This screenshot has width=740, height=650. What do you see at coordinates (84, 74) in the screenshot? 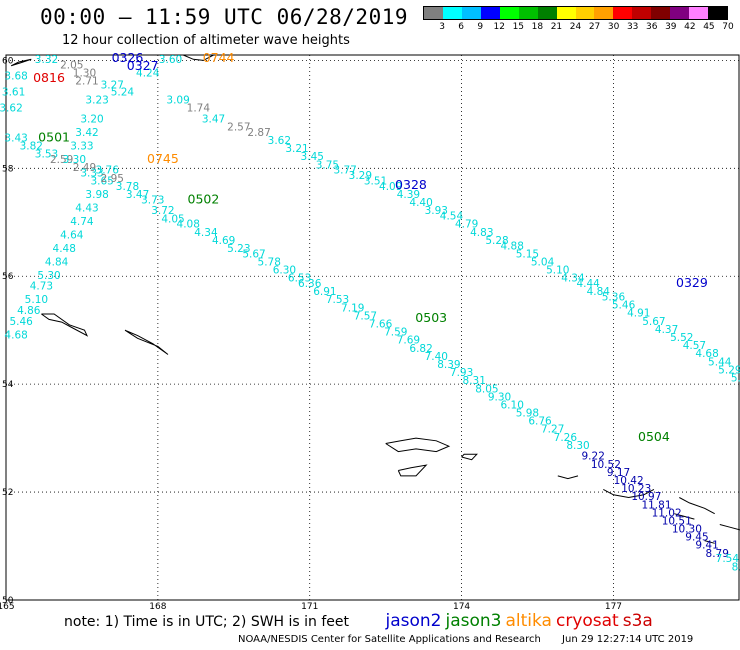
I see `wave-height-value: 1.30` at bounding box center [84, 74].